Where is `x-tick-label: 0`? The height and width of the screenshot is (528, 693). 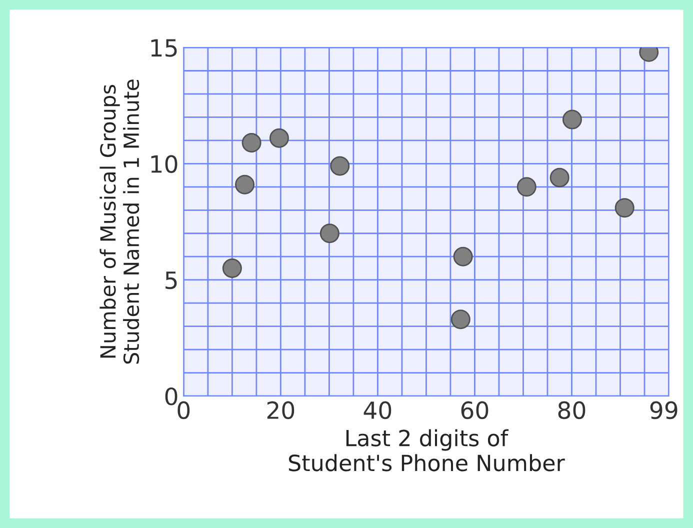 x-tick-label: 0 is located at coordinates (184, 410).